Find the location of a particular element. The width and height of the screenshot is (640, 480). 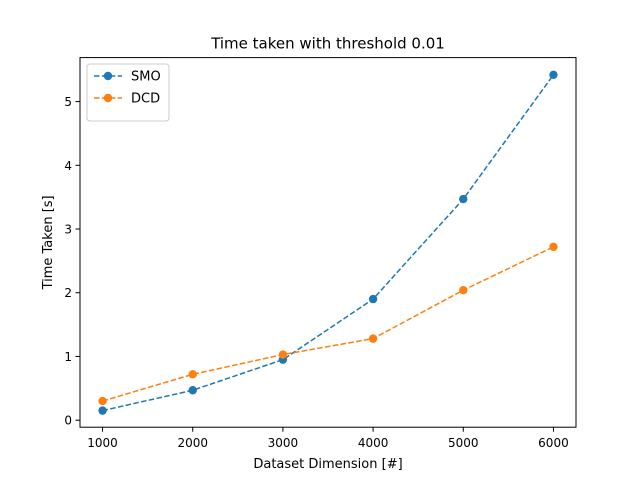

legend: SMO DCD is located at coordinates (128, 92).